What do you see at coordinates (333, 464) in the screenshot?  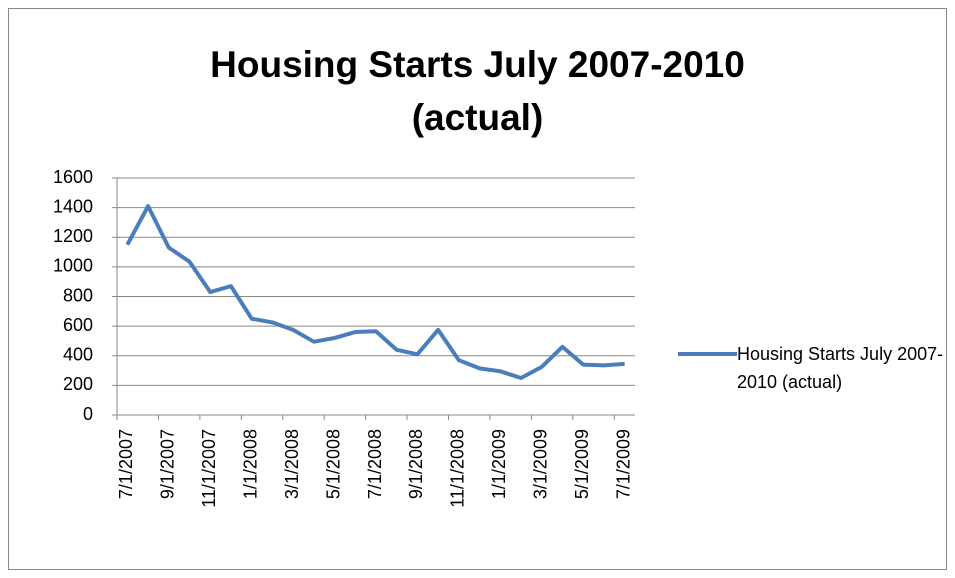 I see `x-tick-label: 5/1/2008` at bounding box center [333, 464].